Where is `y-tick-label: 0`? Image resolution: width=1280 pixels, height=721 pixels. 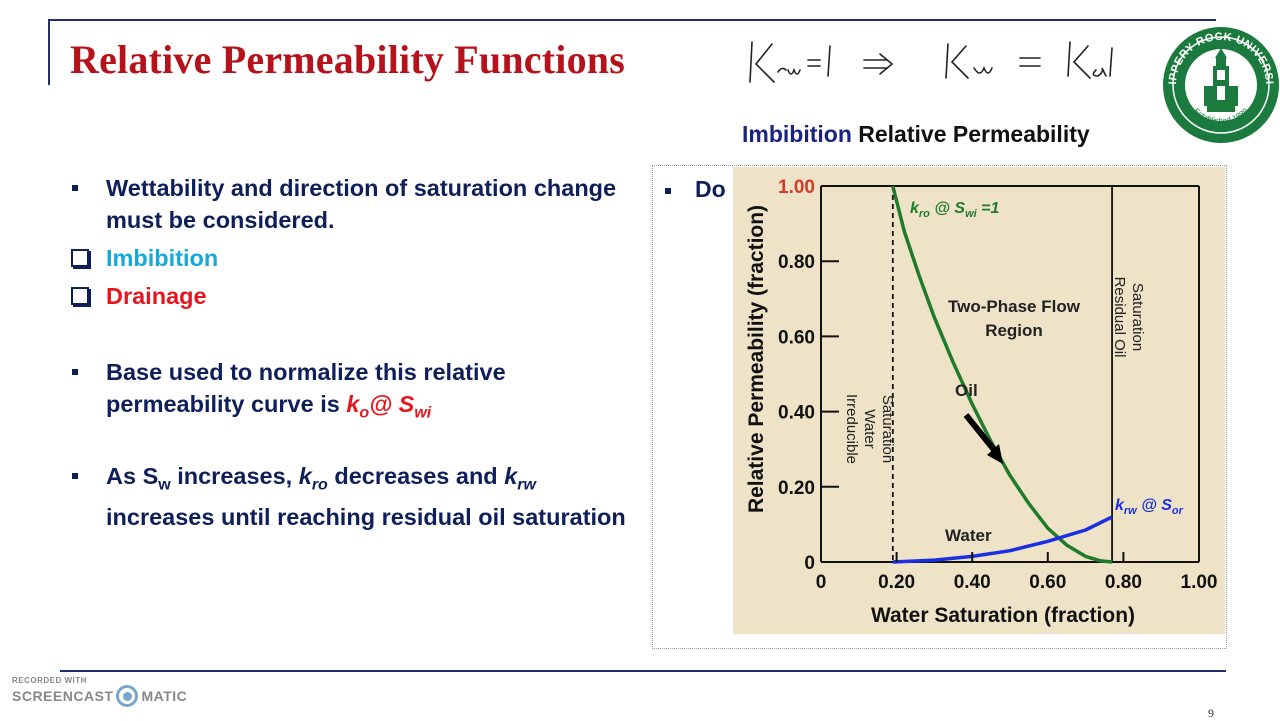
y-tick-label: 0 is located at coordinates (809, 563).